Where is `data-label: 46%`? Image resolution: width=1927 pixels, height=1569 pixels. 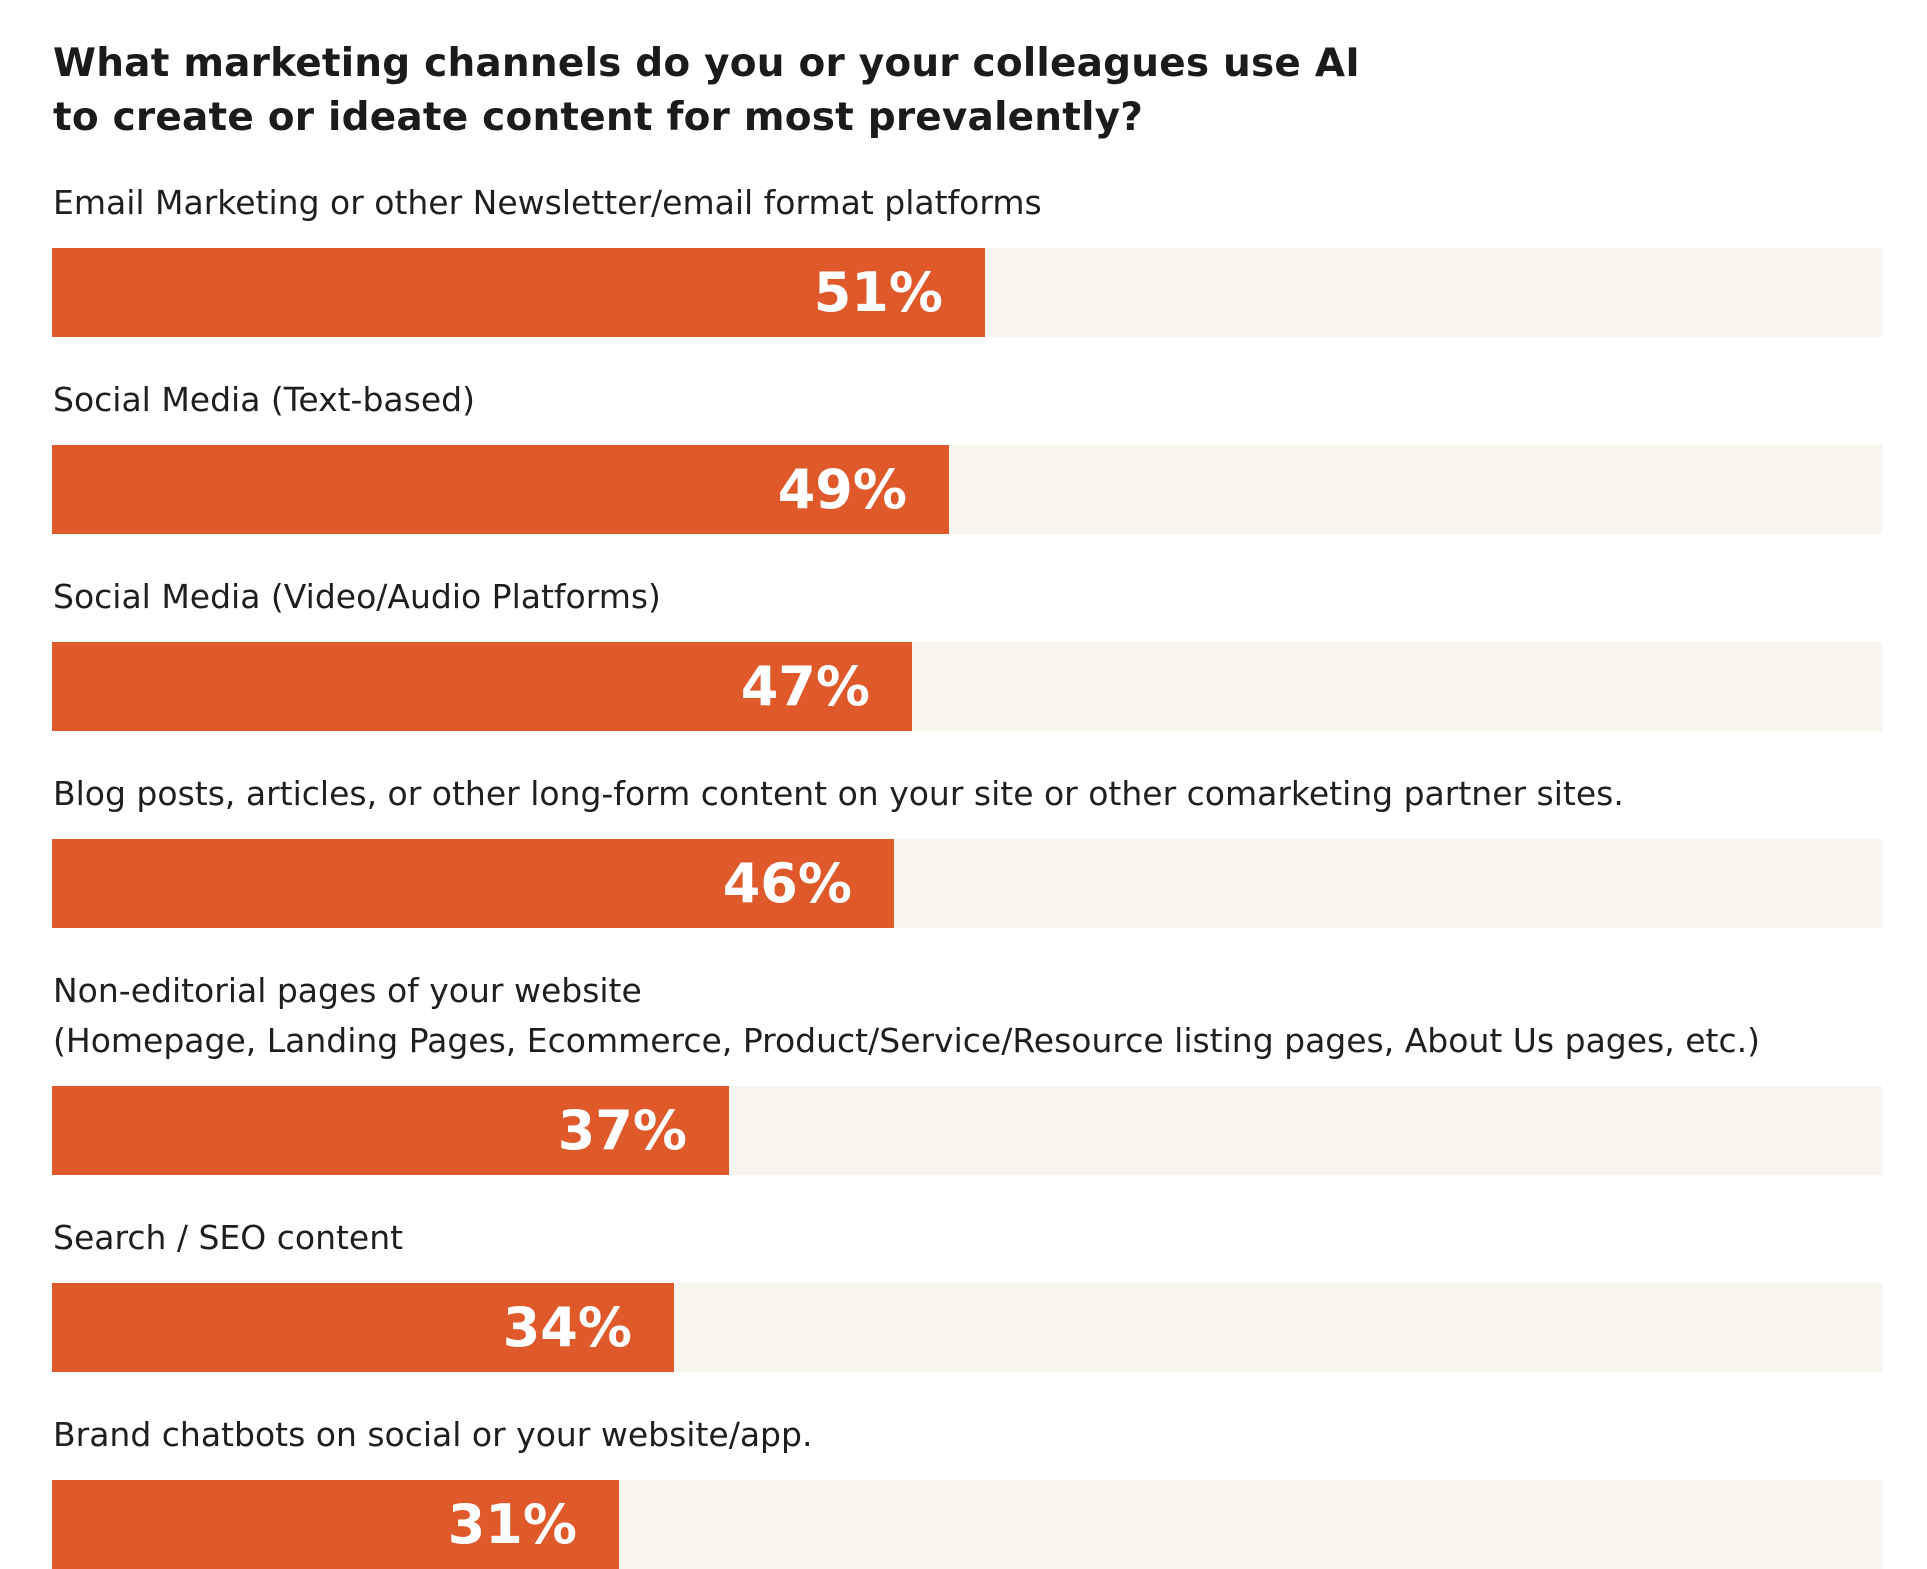 data-label: 46% is located at coordinates (787, 883).